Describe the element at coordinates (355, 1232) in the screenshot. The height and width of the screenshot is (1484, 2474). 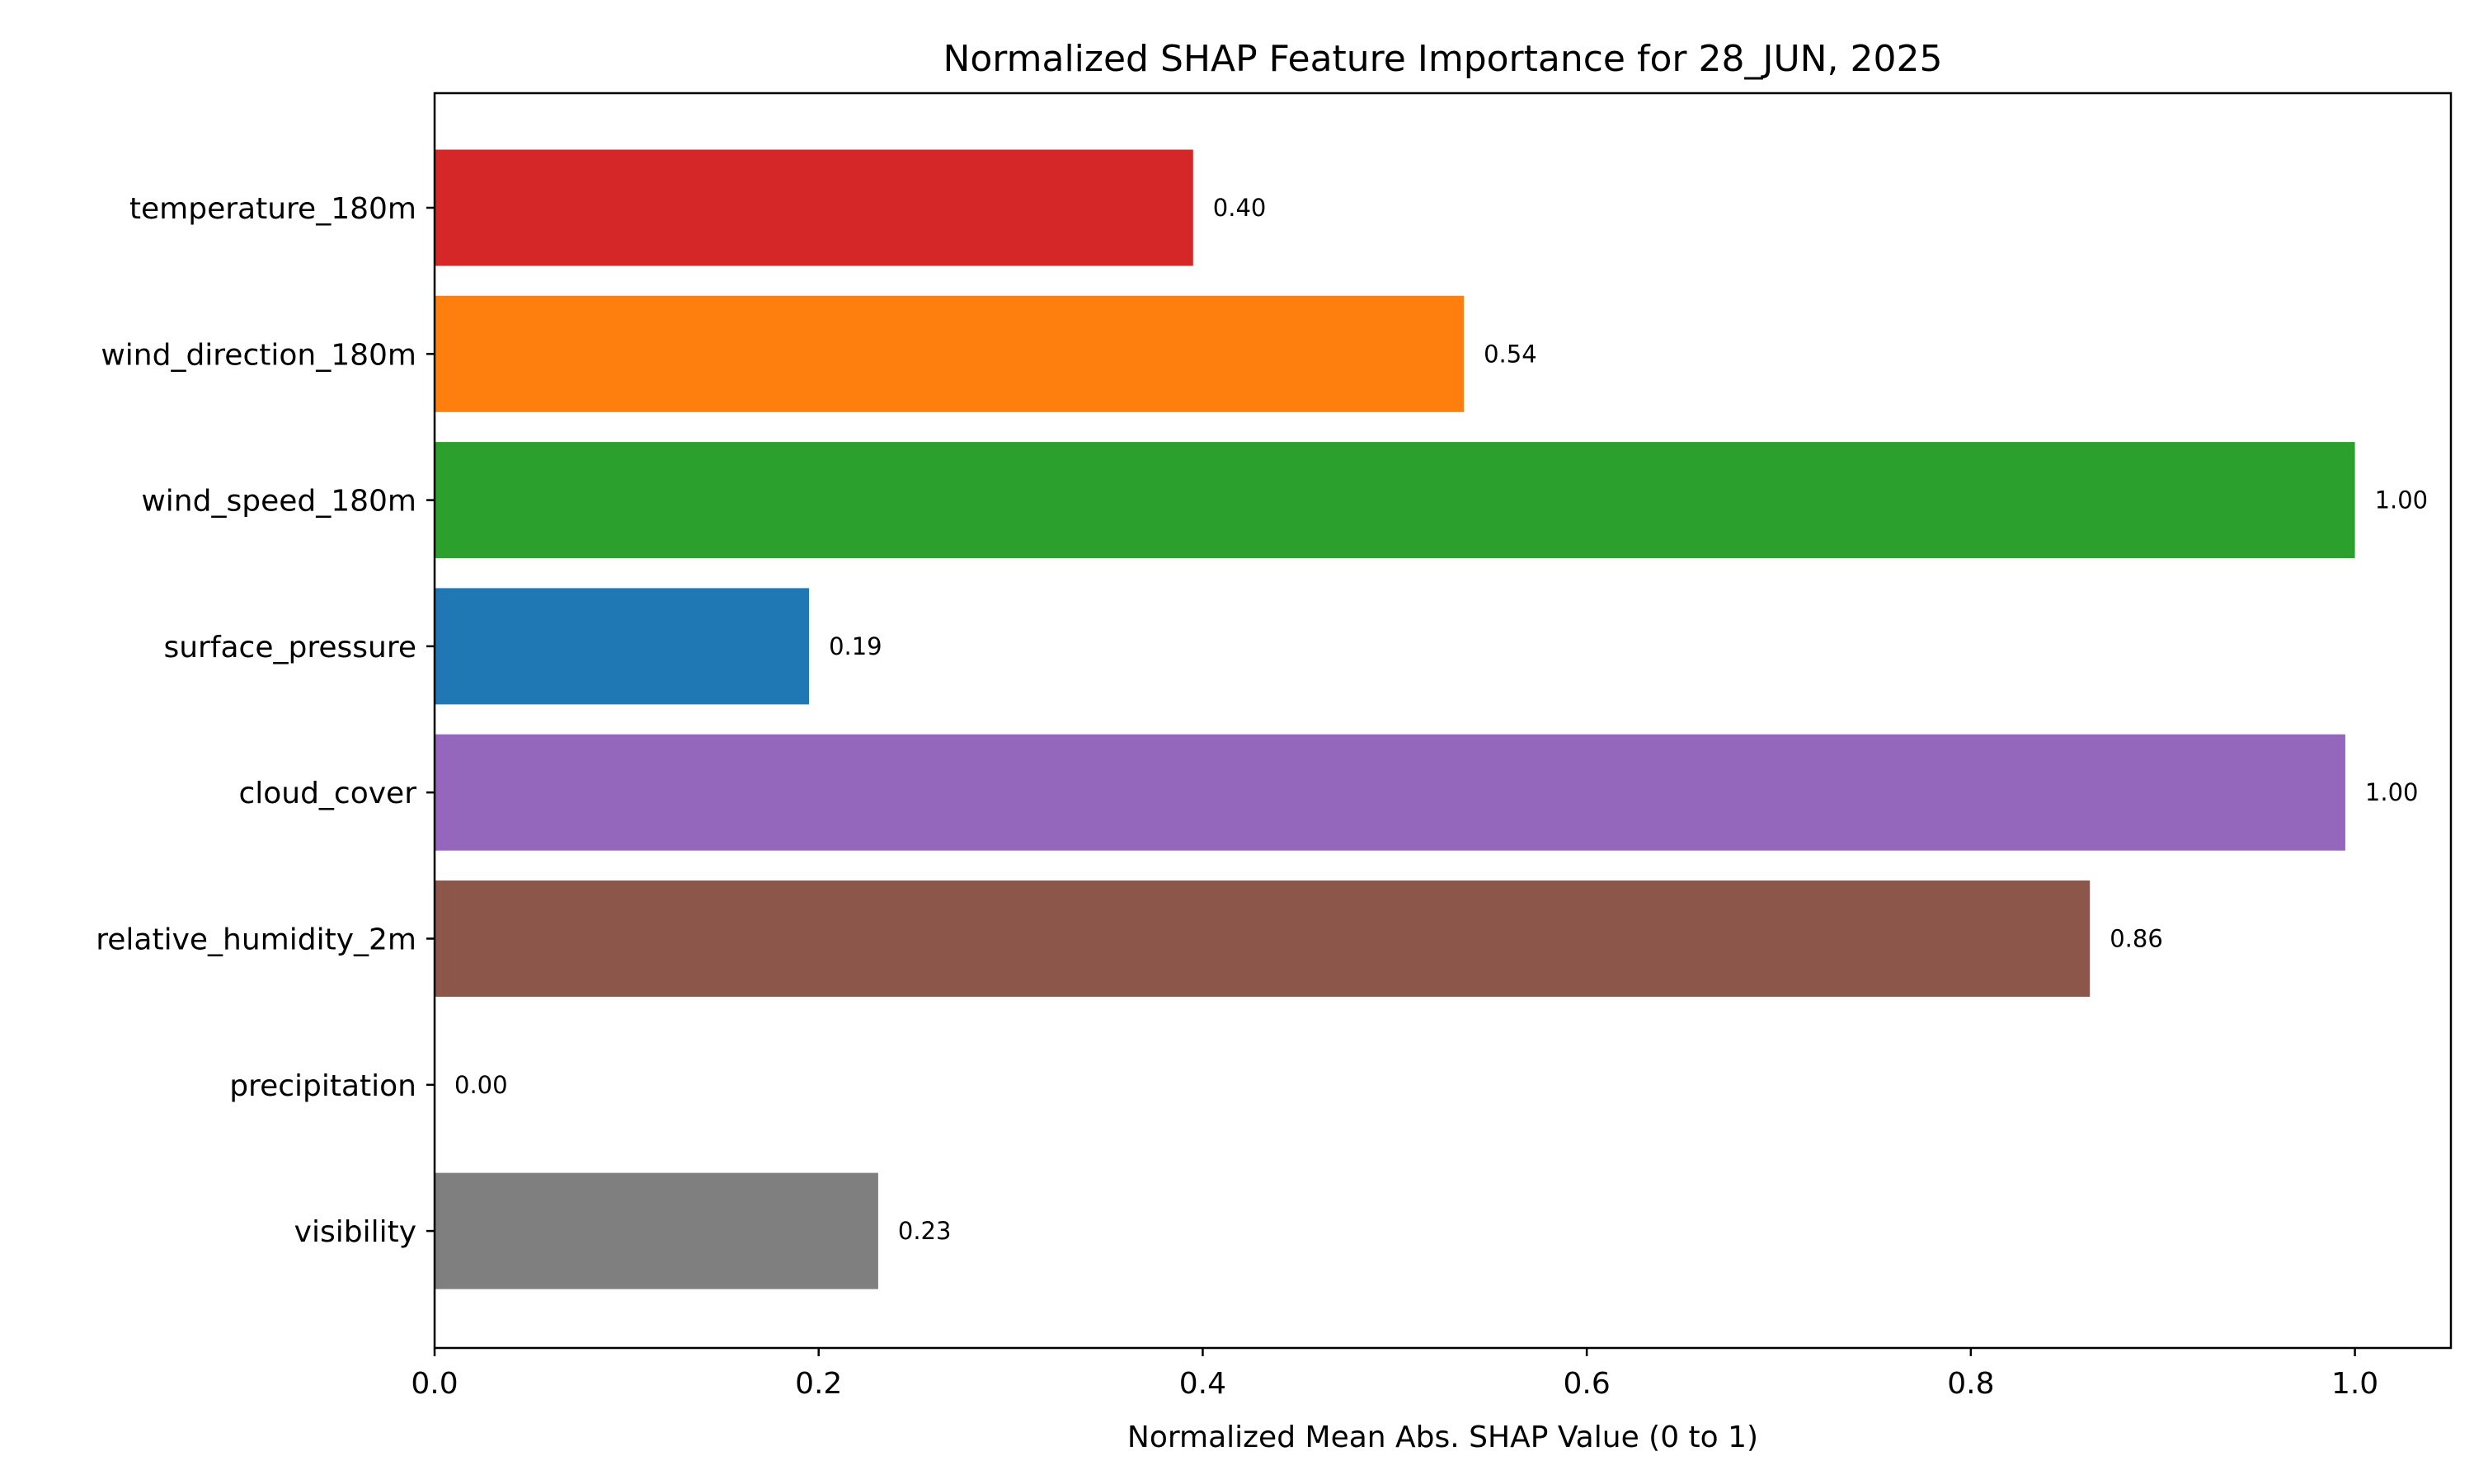
I see `y-tick-label: visibility` at that location.